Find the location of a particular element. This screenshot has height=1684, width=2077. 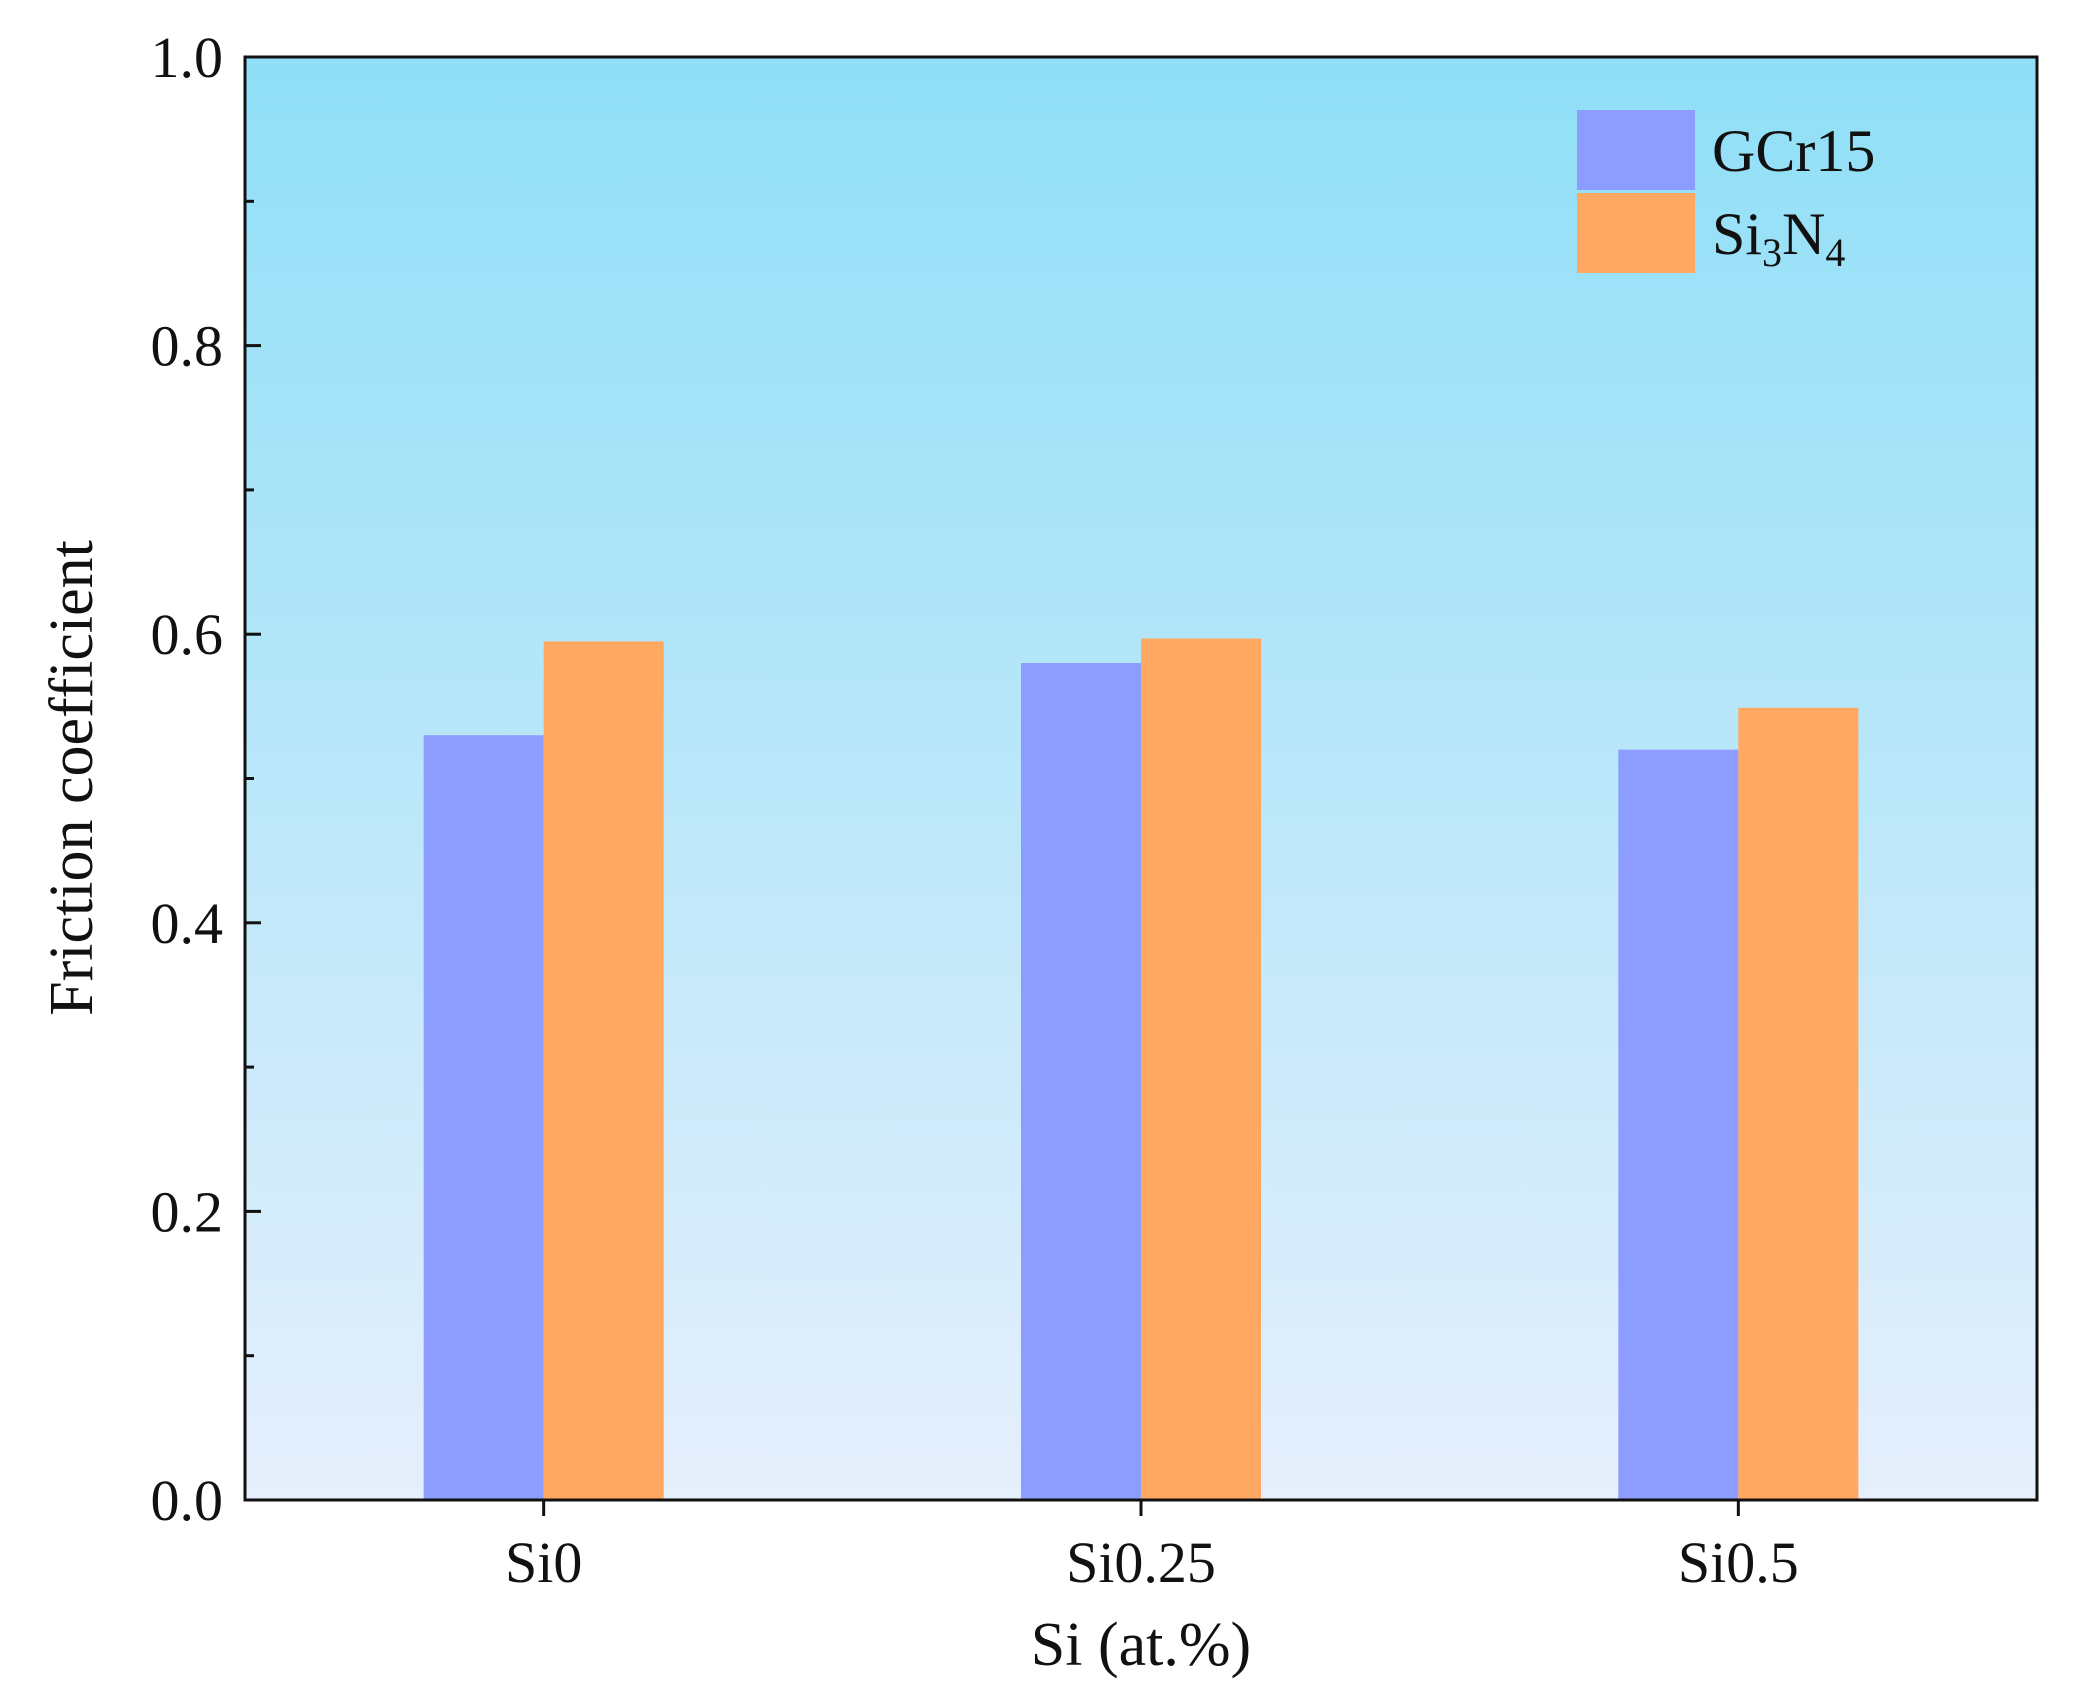

legend-label-gcr15: GCr15 is located at coordinates (1793, 151).